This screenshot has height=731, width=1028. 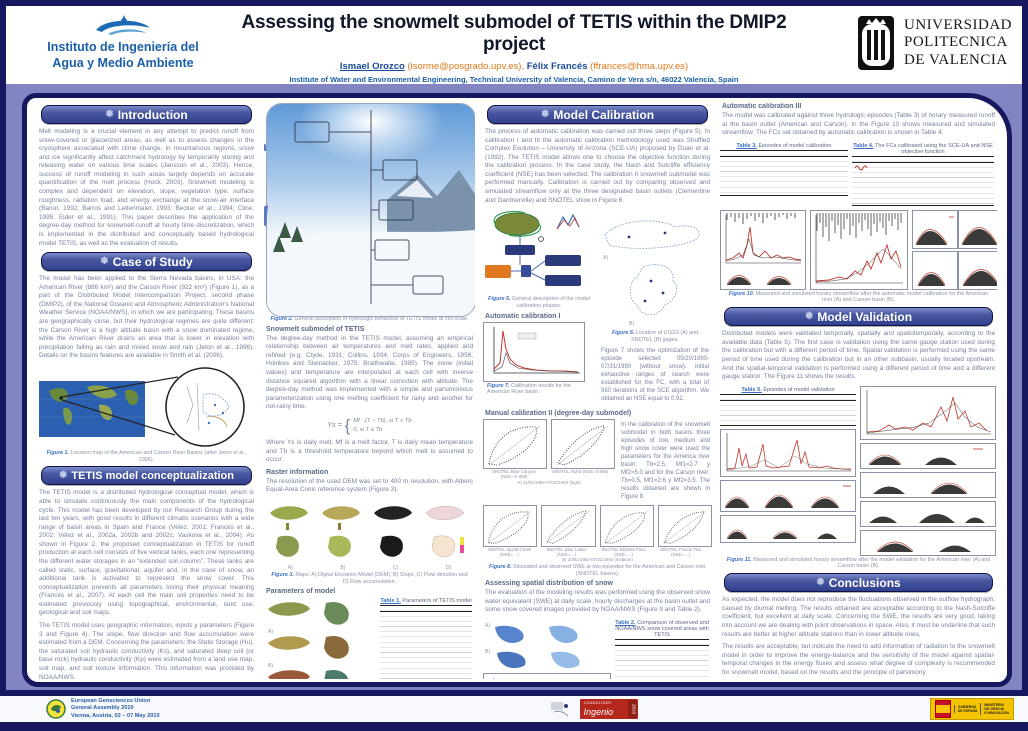 What do you see at coordinates (597, 559) in the screenshot?
I see `figure8-rowB-label: B) 10/01/1992-07/31/1993 (medium)` at bounding box center [597, 559].